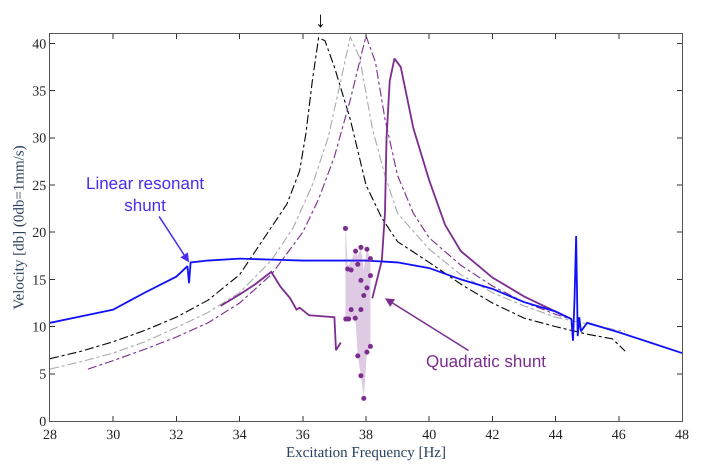 This screenshot has width=701, height=469. I want to click on x-tick-label: 48, so click(682, 435).